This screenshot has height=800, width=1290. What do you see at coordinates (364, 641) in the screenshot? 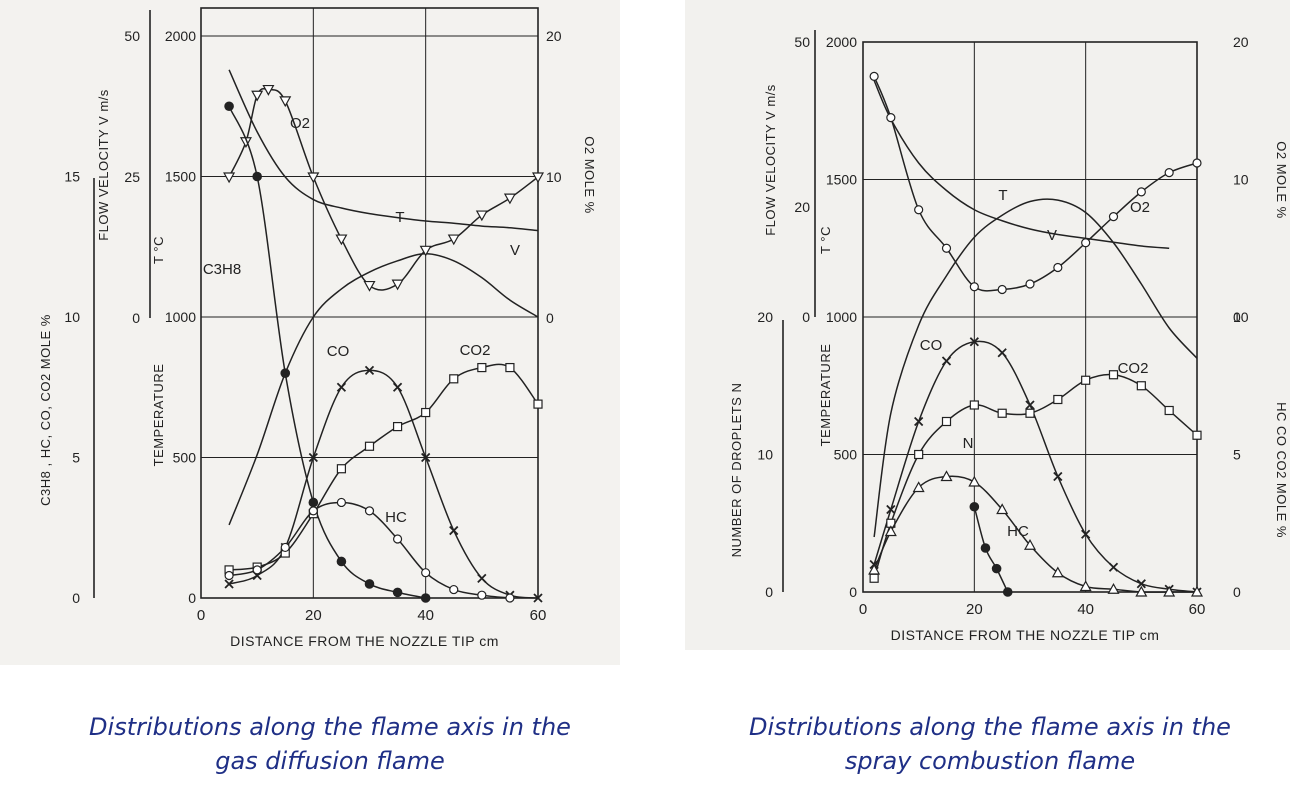
I see `x-axis-label: DISTANCE FROM THE NOZZLE TIP cm` at bounding box center [364, 641].